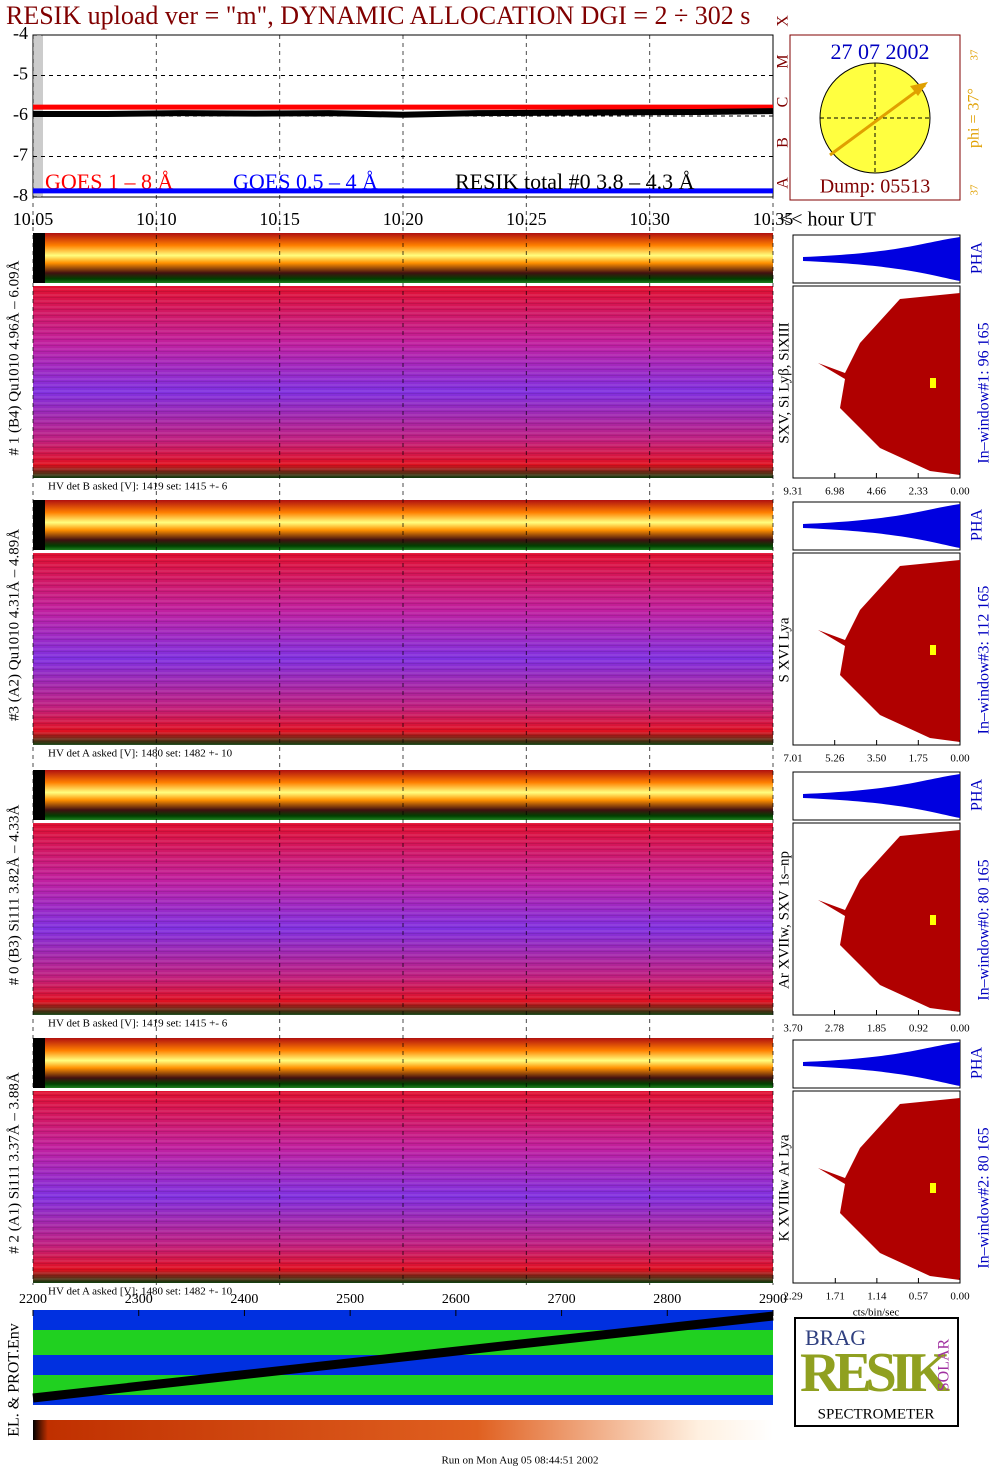 The image size is (1004, 1476). What do you see at coordinates (783, 102) in the screenshot?
I see `class-letter: C` at bounding box center [783, 102].